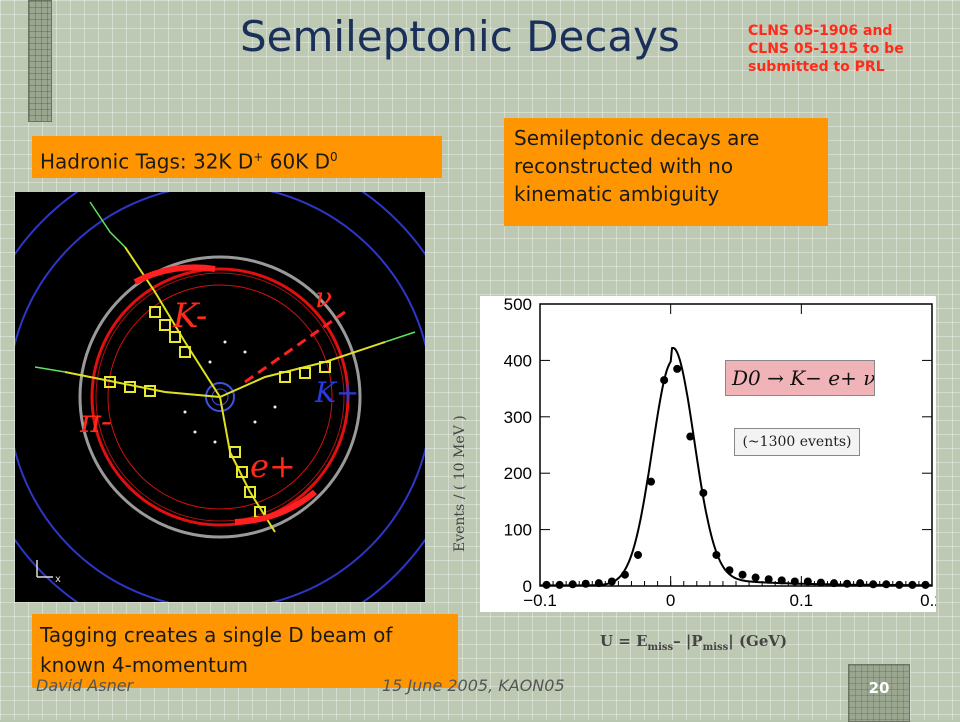 The width and height of the screenshot is (960, 722). Describe the element at coordinates (928, 600) in the screenshot. I see `x-tick-label: 0.2` at that location.